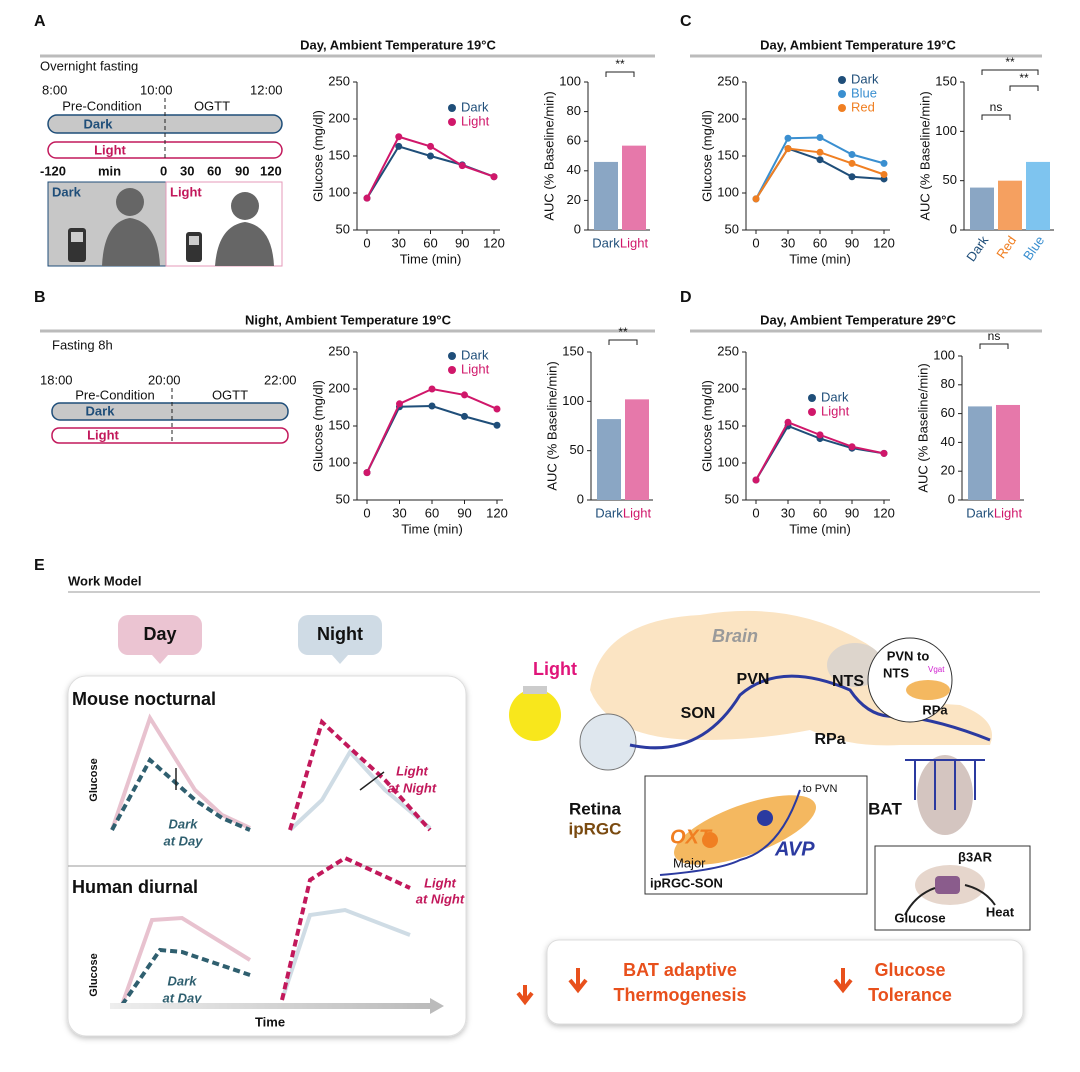 The image size is (1080, 1072). I want to click on label: Retina, so click(595, 808).